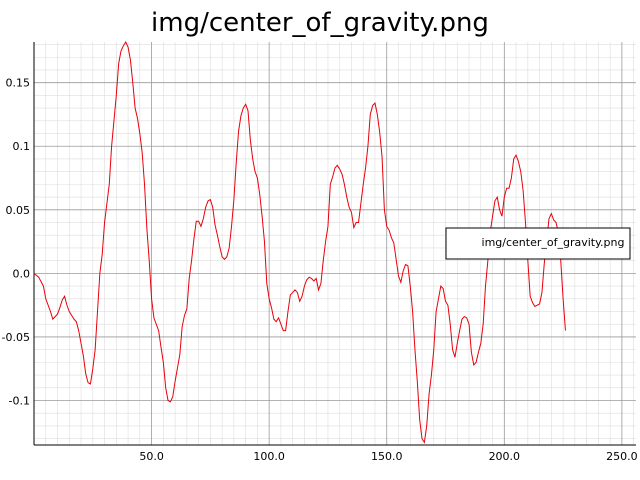 The image size is (640, 480). What do you see at coordinates (22, 146) in the screenshot?
I see `y-tick-label: 0.1` at bounding box center [22, 146].